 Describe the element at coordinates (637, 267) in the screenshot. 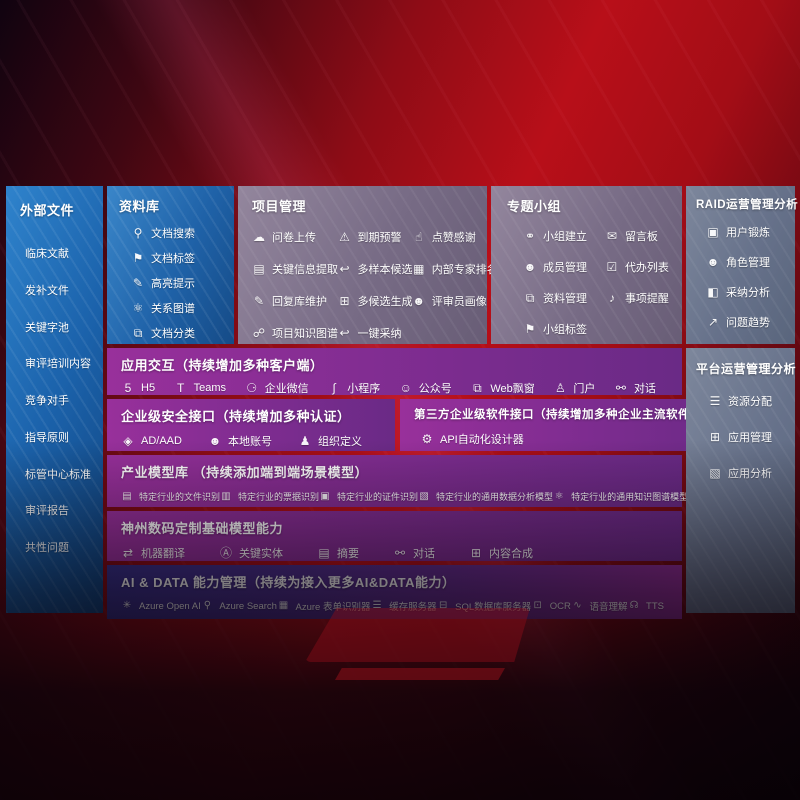

I see `feature-item: ☑ 代办列表` at that location.